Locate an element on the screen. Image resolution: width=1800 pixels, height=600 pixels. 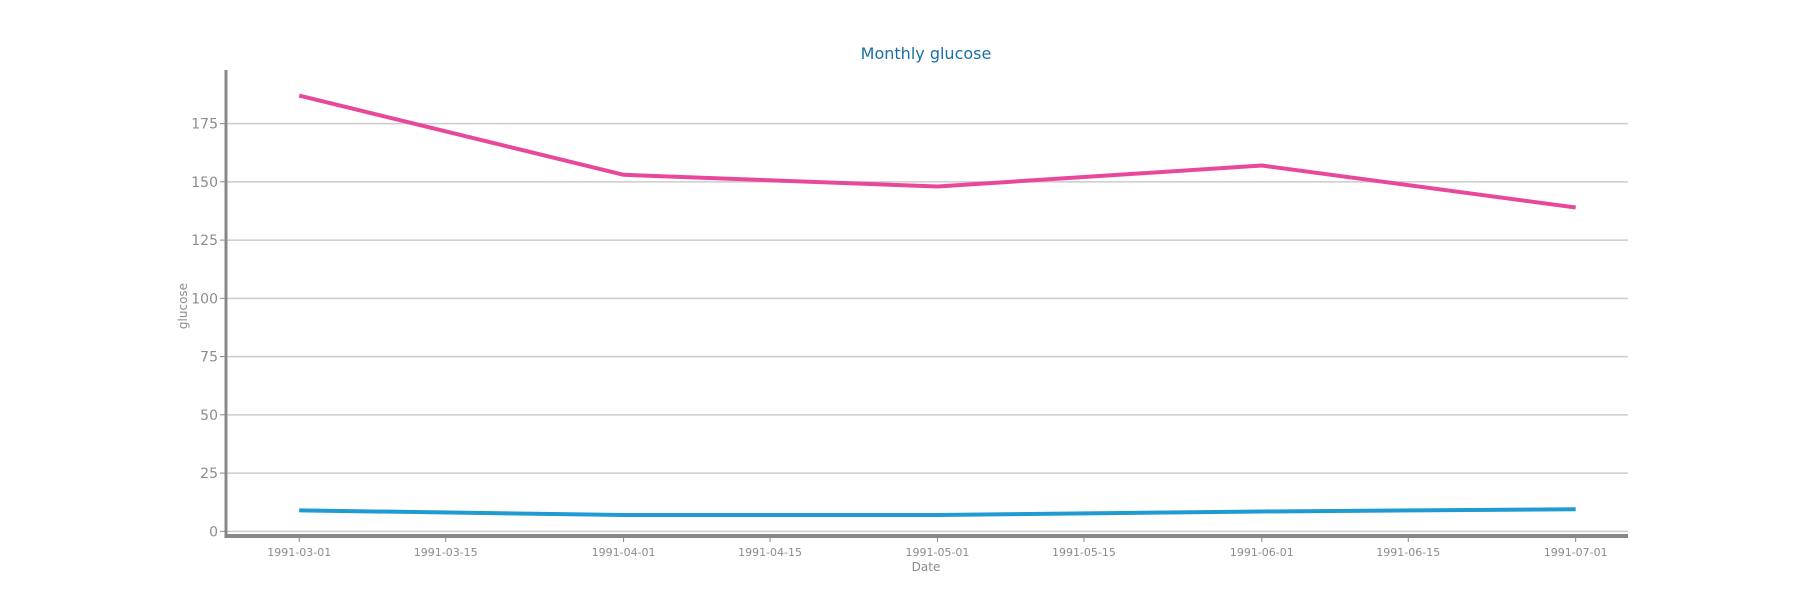
y-tick-label: 175 is located at coordinates (204, 125).